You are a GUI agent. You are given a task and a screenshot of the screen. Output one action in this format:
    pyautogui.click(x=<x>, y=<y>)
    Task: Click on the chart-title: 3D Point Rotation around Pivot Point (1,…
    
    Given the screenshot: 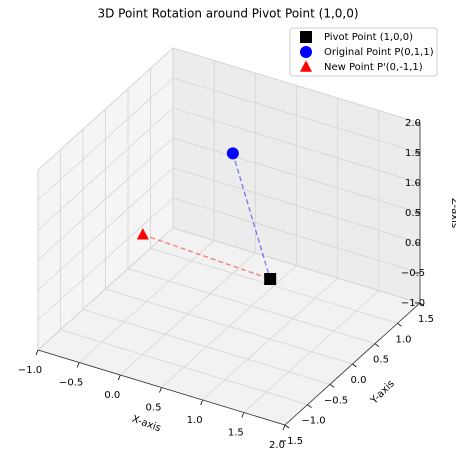 What is the action you would take?
    pyautogui.click(x=227, y=14)
    